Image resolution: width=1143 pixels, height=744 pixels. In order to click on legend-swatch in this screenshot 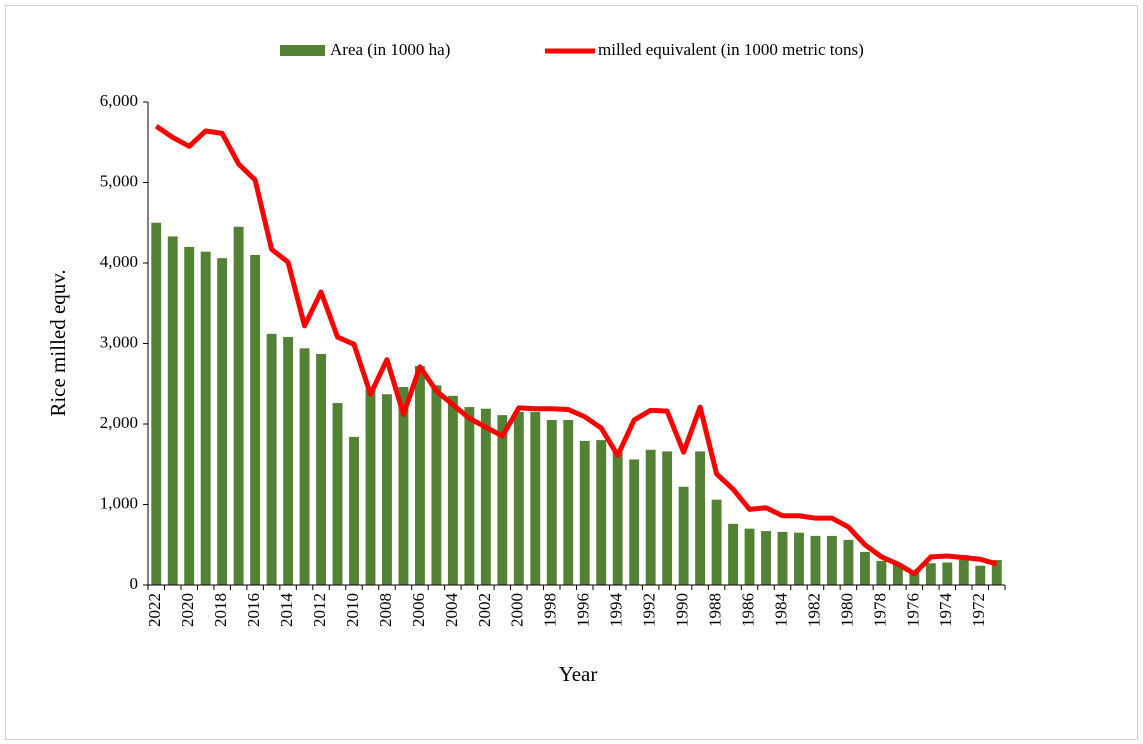, I will do `click(302, 50)`.